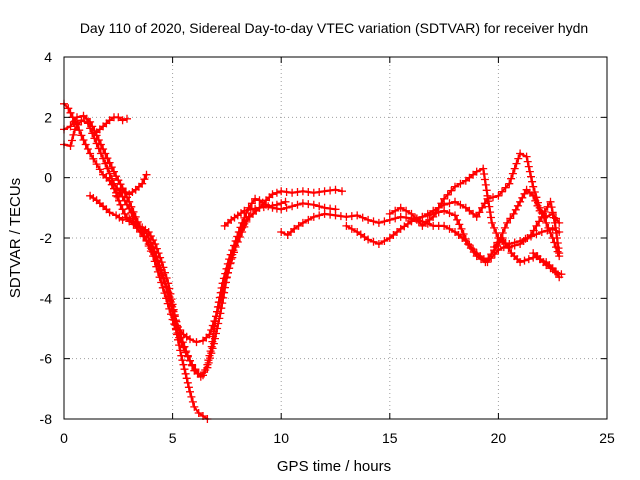 Image resolution: width=640 pixels, height=480 pixels. Describe the element at coordinates (46, 419) in the screenshot. I see `y-tick-label: -8` at that location.